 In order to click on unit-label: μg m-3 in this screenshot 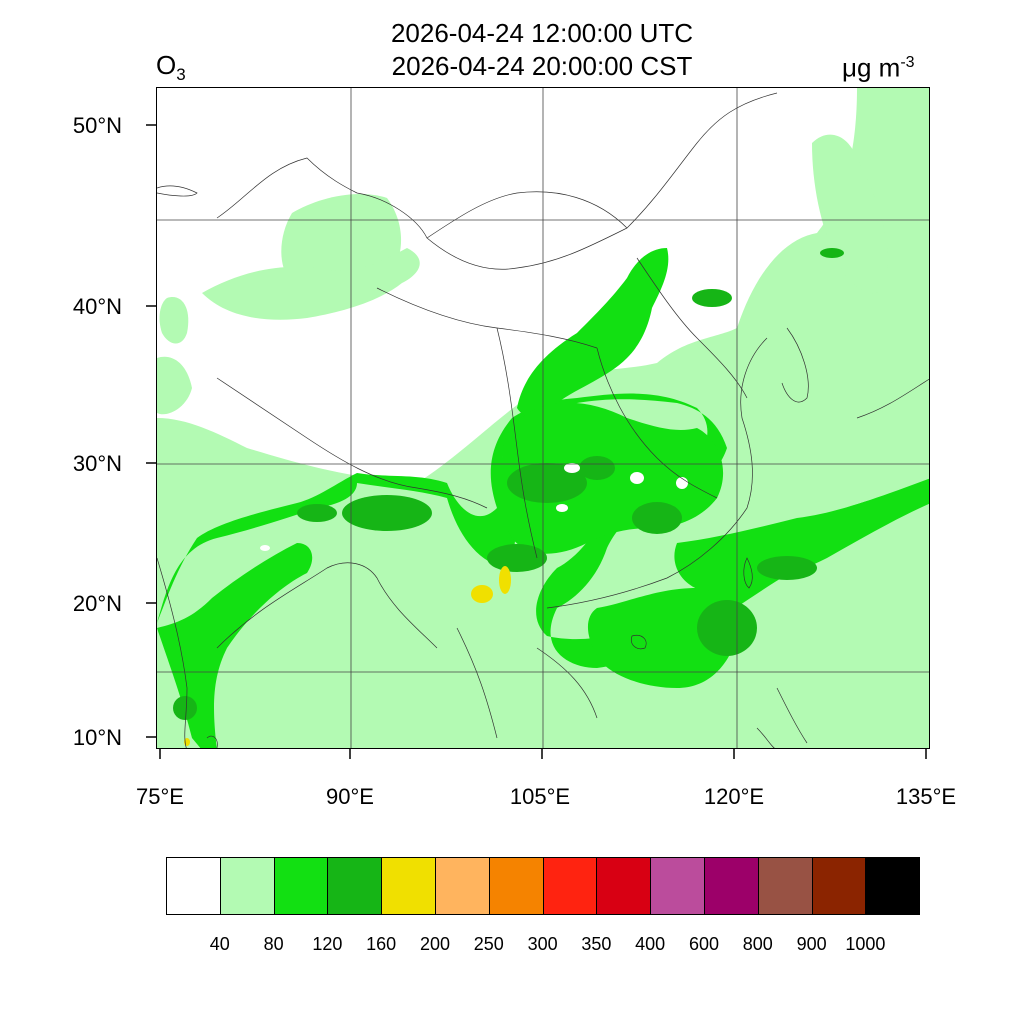, I will do `click(878, 65)`.